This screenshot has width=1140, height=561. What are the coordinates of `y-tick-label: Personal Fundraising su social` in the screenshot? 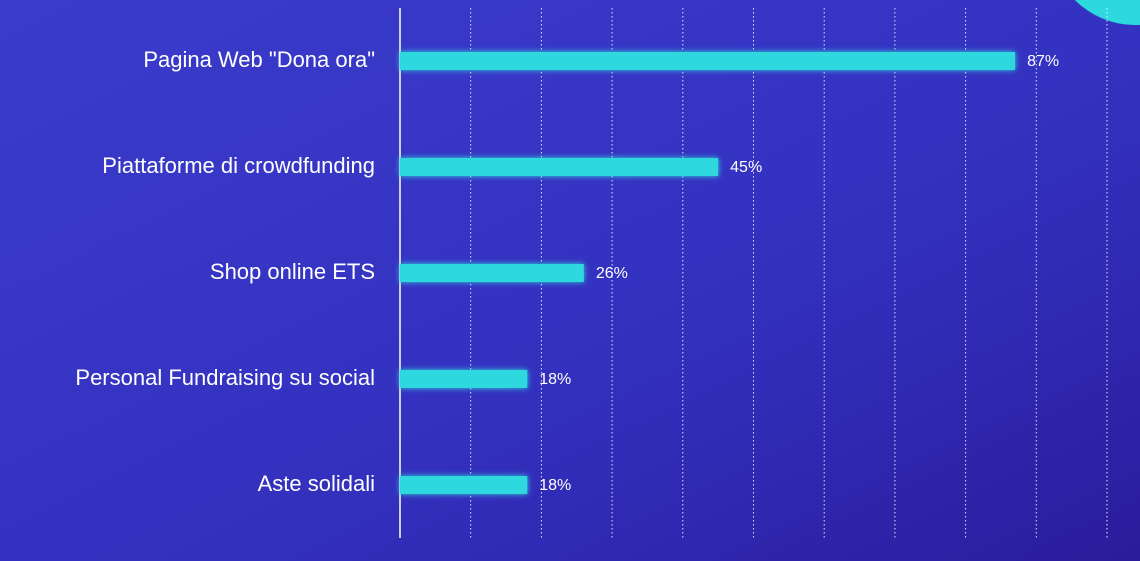 It's located at (225, 377).